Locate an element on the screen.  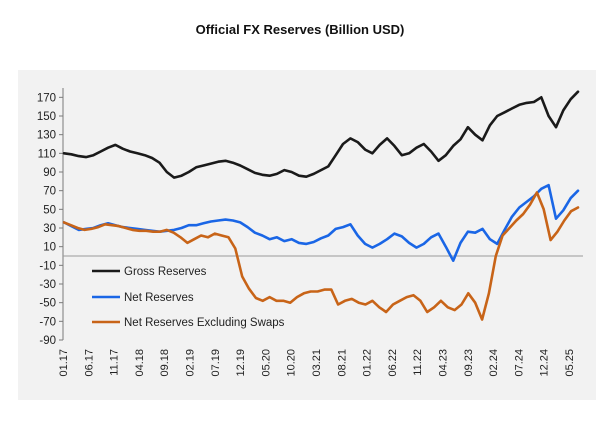
x-tick-label: 04.18 is located at coordinates (140, 363).